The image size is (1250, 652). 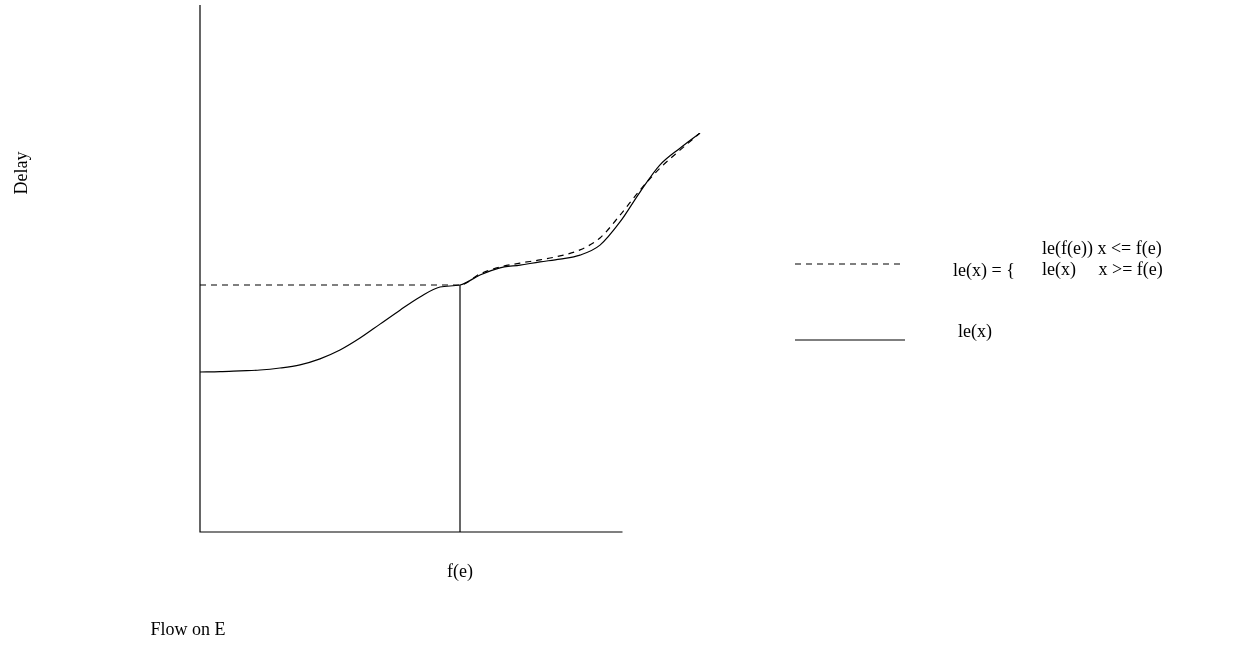 I want to click on text: le(x), so click(x=975, y=331).